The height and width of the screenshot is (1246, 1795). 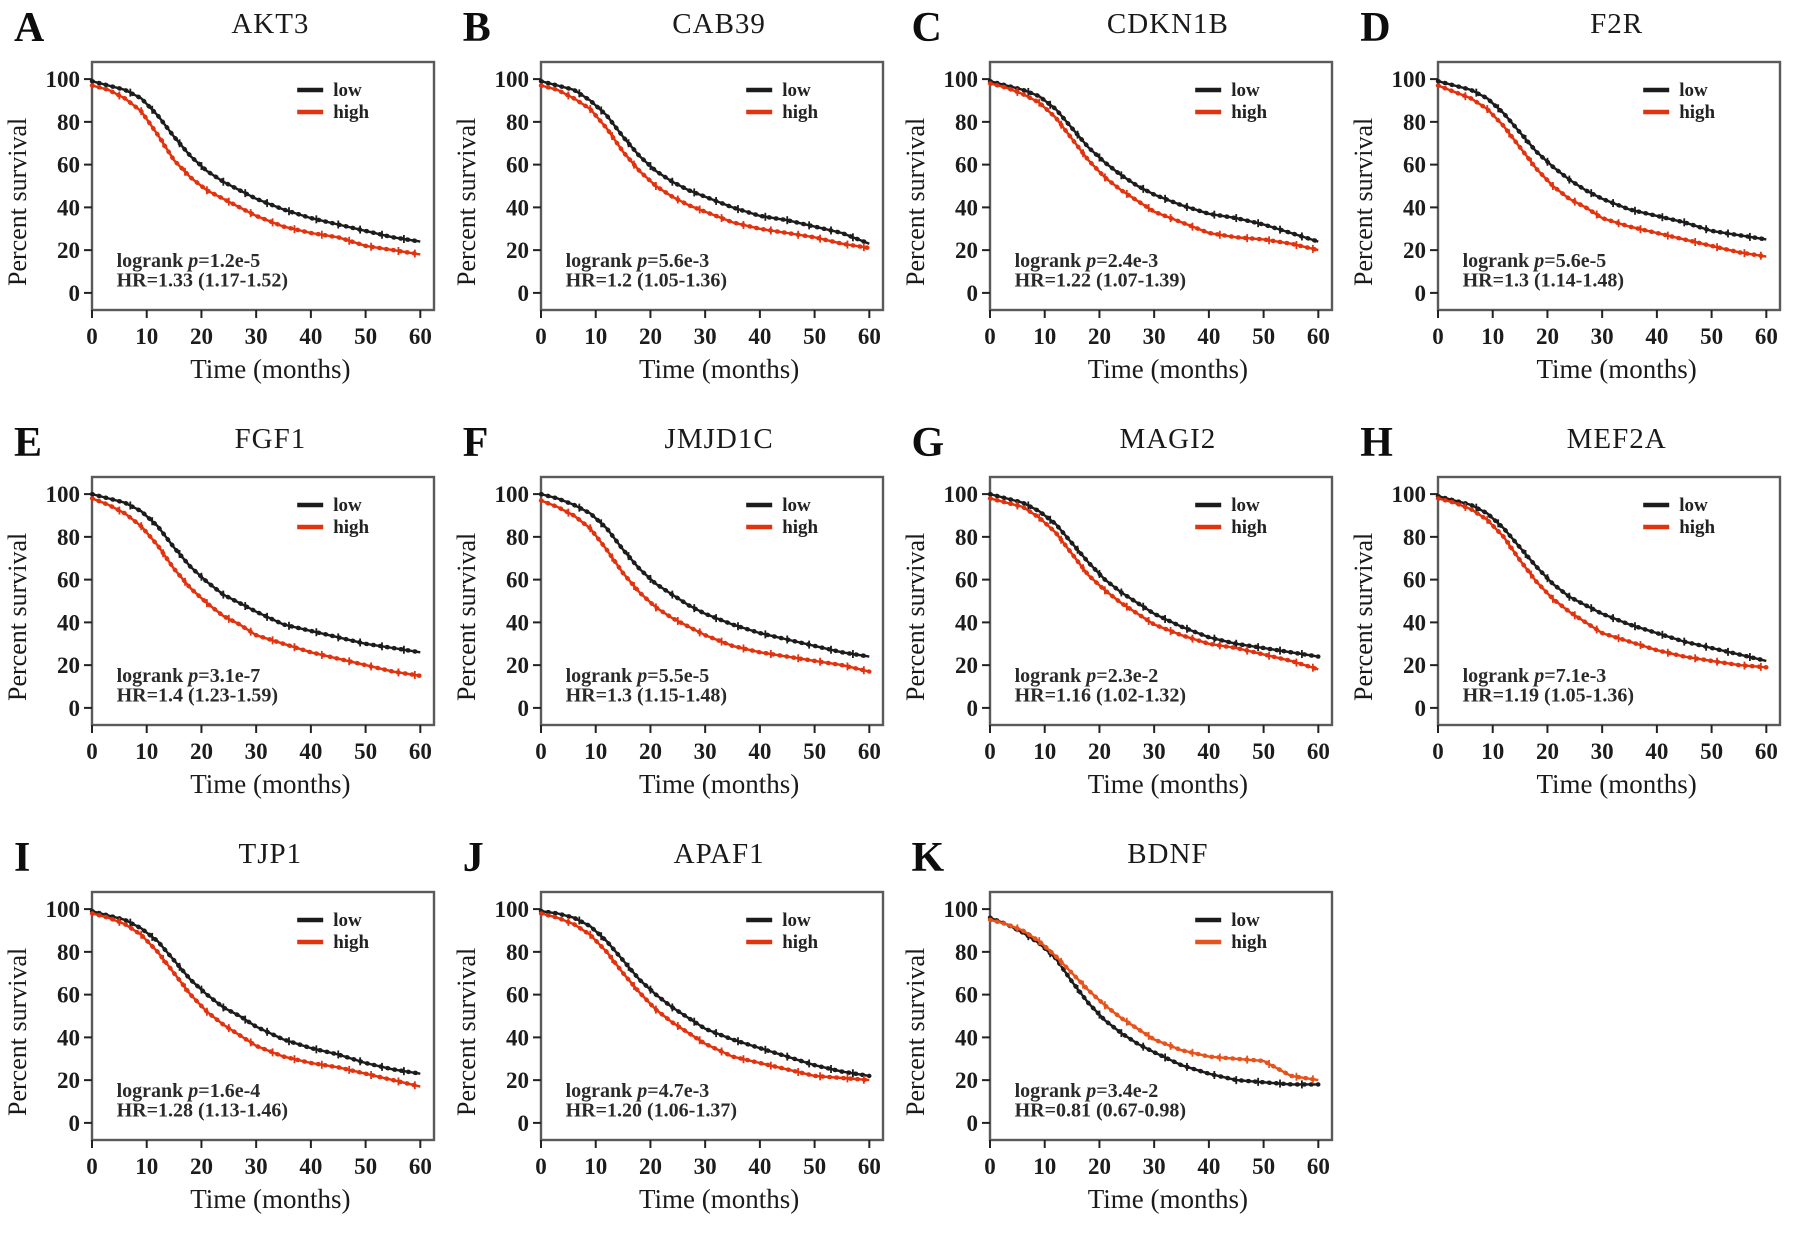 I want to click on panel-title: MEF2A, so click(x=1616, y=439).